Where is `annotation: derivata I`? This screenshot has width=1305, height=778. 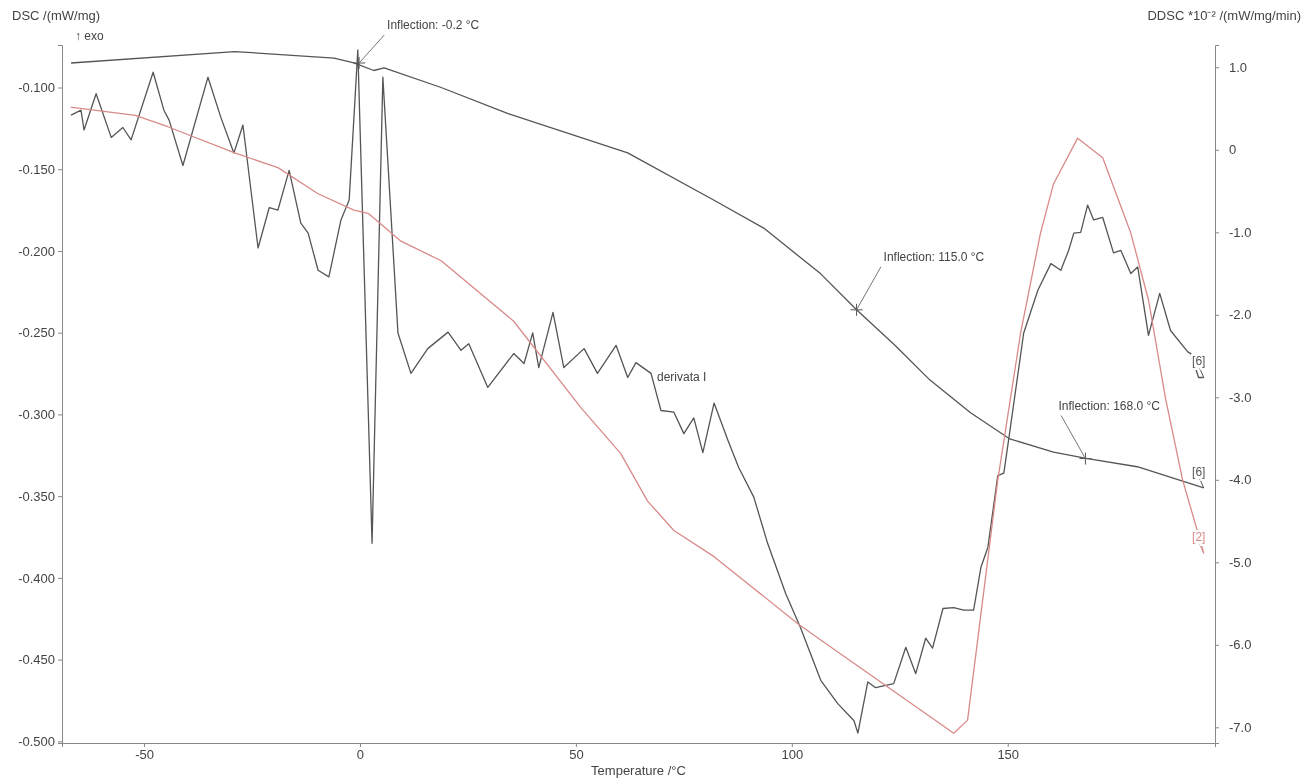 annotation: derivata I is located at coordinates (682, 377).